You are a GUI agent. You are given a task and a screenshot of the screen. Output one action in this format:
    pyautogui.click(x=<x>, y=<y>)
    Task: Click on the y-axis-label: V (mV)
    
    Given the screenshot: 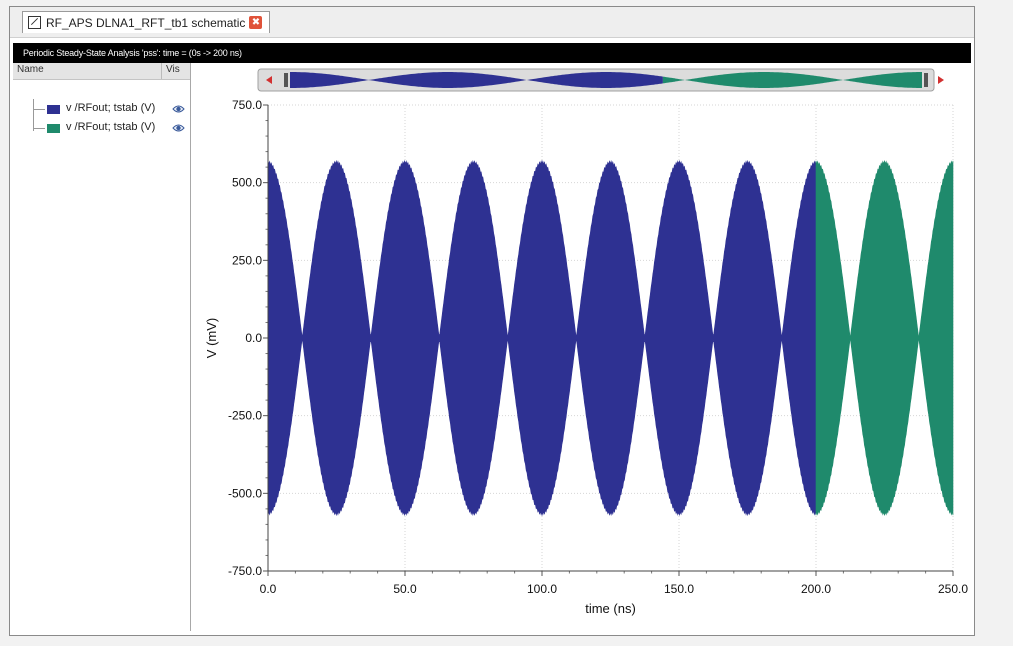 What is the action you would take?
    pyautogui.click(x=211, y=338)
    